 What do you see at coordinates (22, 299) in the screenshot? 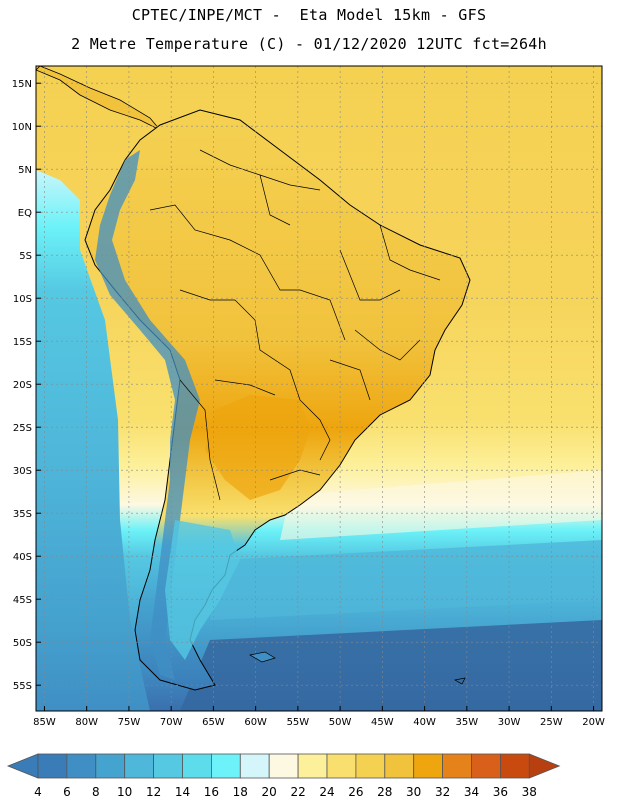
I see `lat-tick-label: 10S` at bounding box center [22, 299].